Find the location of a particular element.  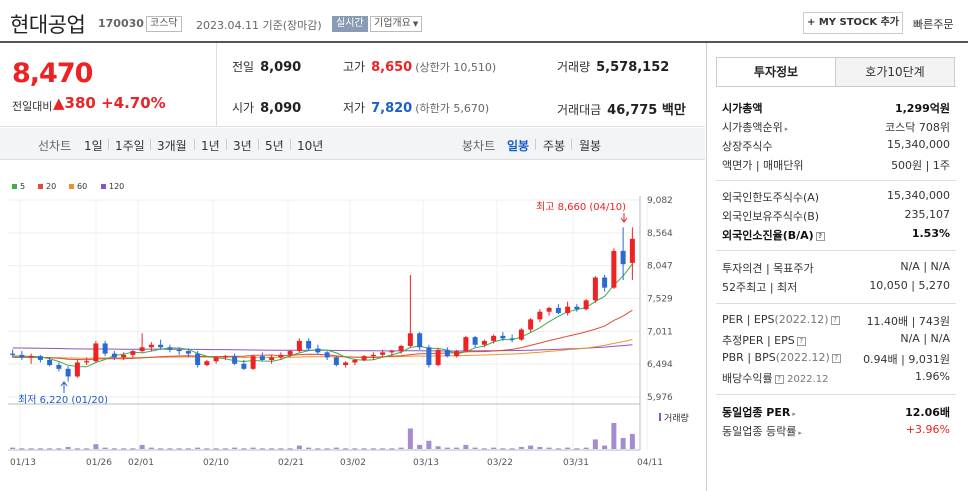

row-foreign-ratio: 외국인소진율(B/A)? 1.53% is located at coordinates (836, 236).